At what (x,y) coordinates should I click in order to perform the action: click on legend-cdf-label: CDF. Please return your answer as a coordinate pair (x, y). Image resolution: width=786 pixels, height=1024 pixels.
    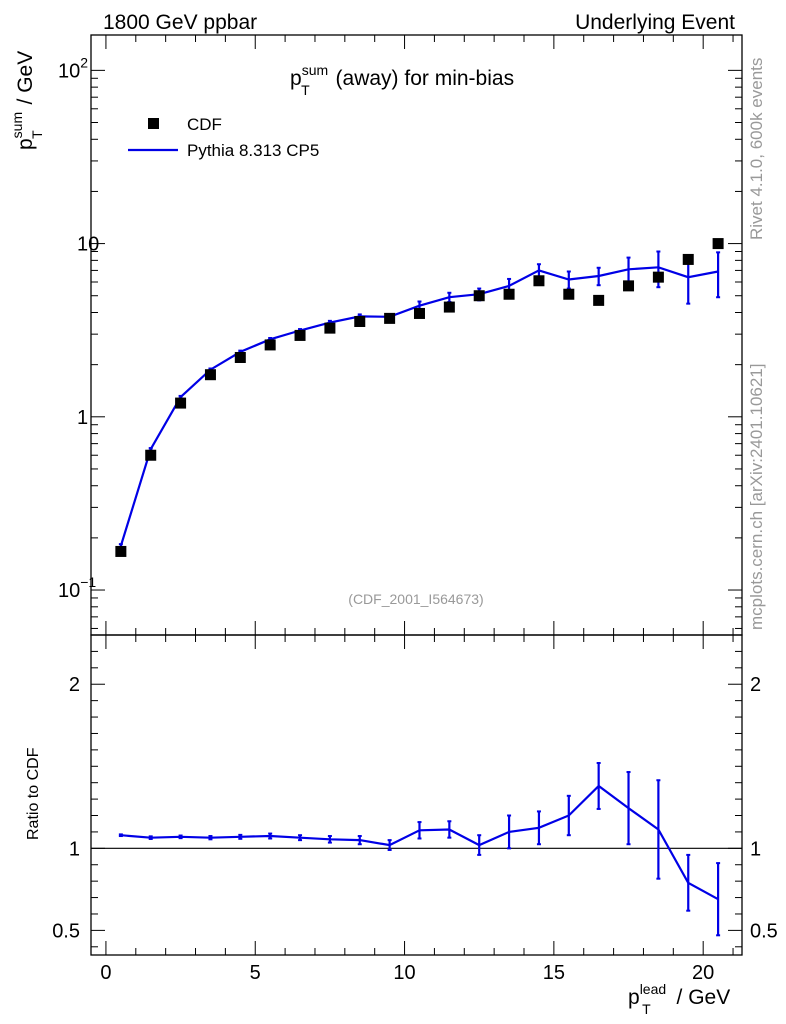
    Looking at the image, I should click on (204, 124).